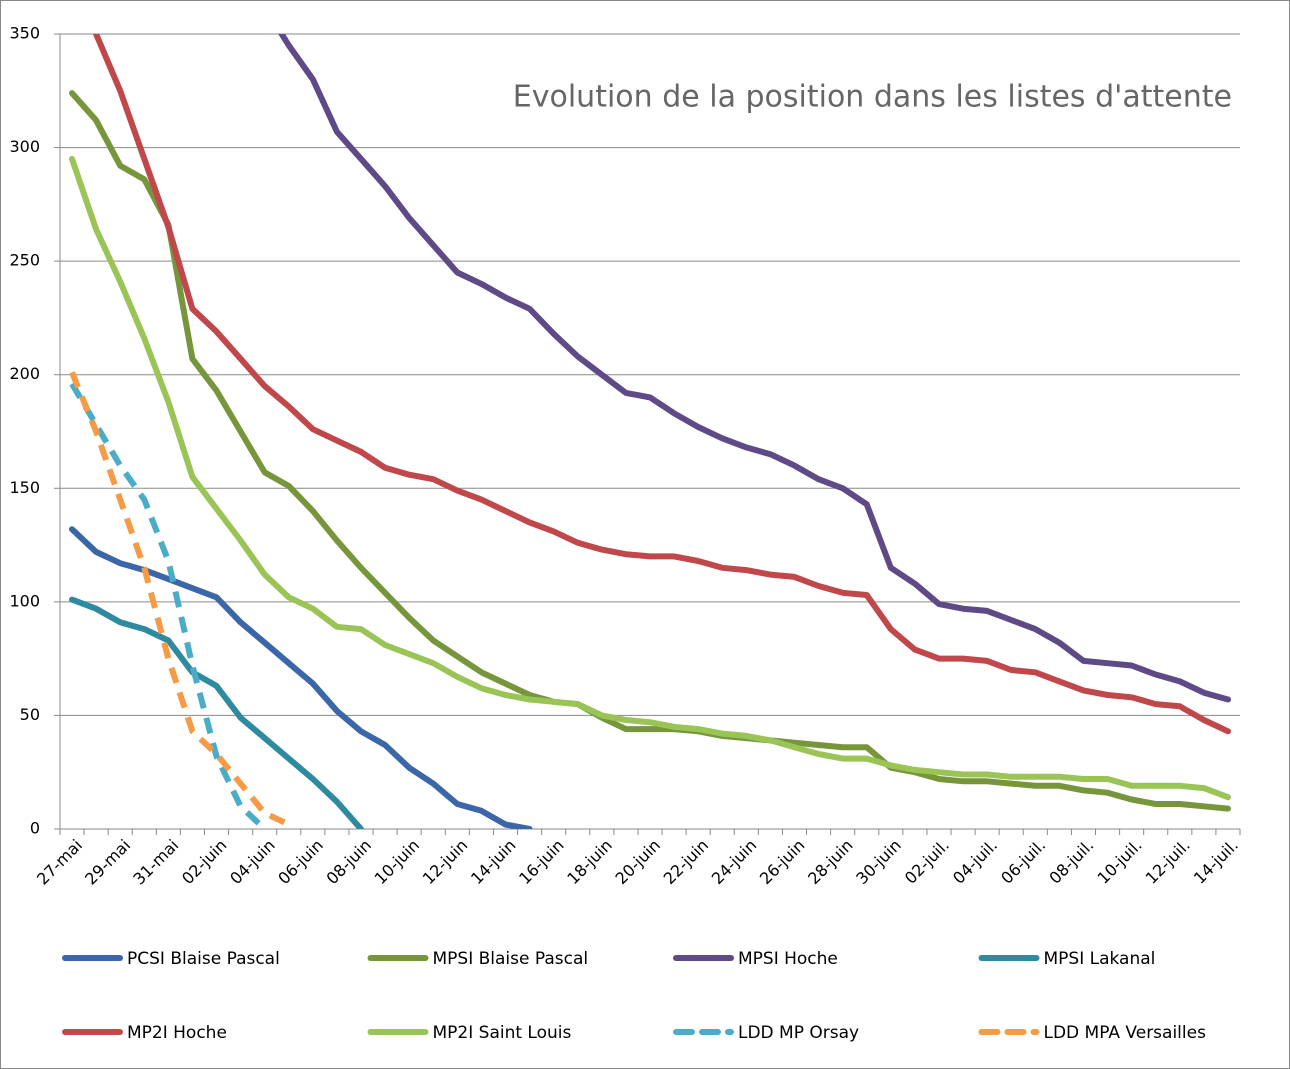 This screenshot has height=1069, width=1290. I want to click on y-tick-label: 350, so click(24, 33).